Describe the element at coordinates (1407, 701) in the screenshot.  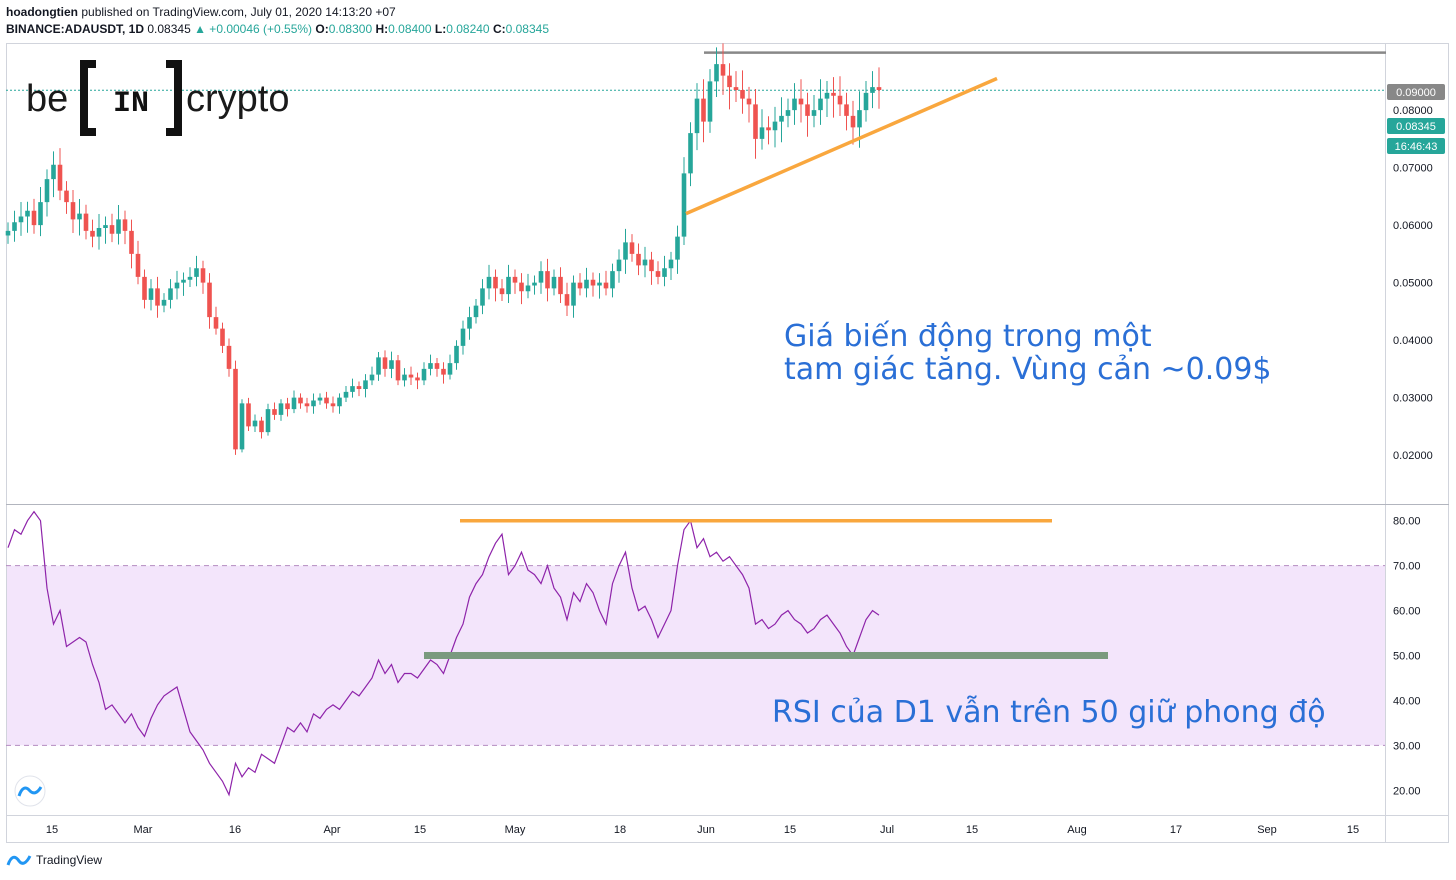
I see `rsi-tick-label: 40.00` at that location.